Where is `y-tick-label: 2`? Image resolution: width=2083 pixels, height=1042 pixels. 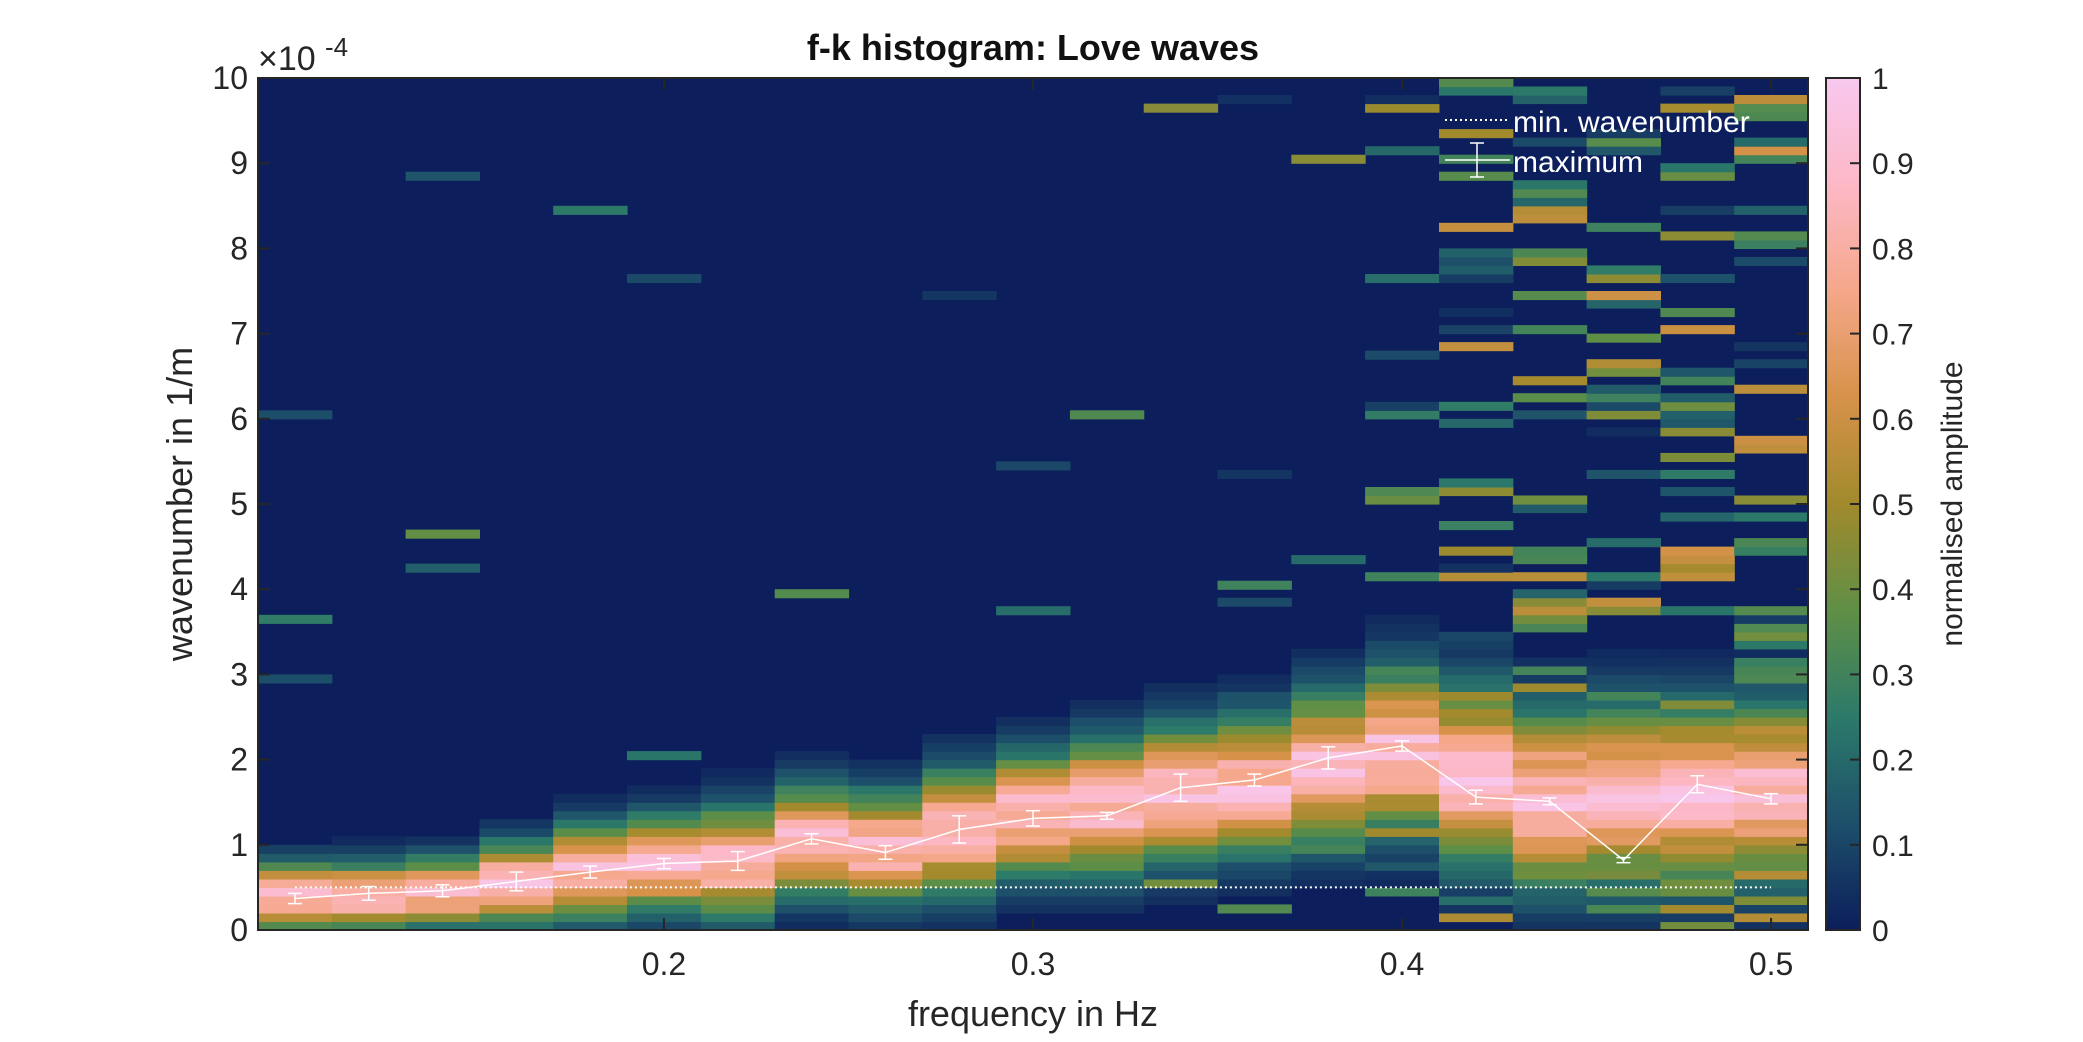
y-tick-label: 2 is located at coordinates (239, 760).